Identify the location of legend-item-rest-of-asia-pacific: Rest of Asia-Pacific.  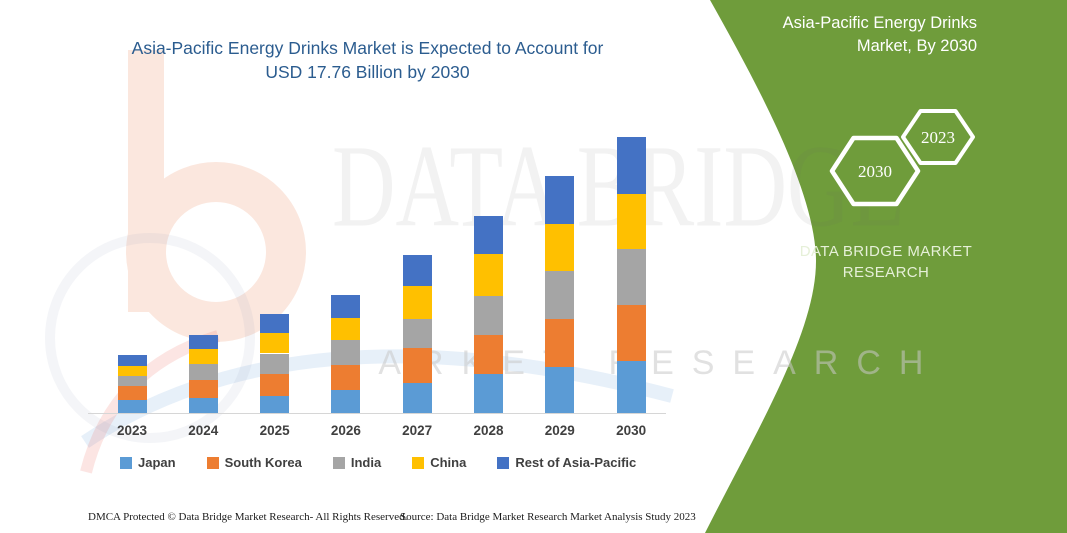
(566, 462).